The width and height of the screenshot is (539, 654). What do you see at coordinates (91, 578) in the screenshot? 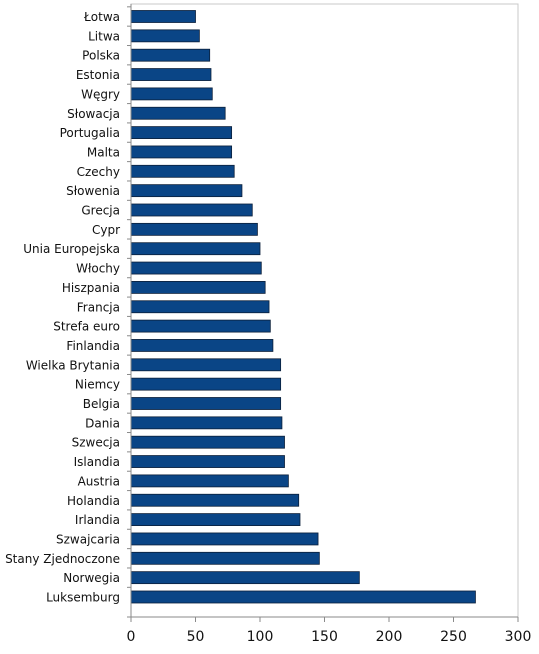
I see `category-label: Norwegia` at bounding box center [91, 578].